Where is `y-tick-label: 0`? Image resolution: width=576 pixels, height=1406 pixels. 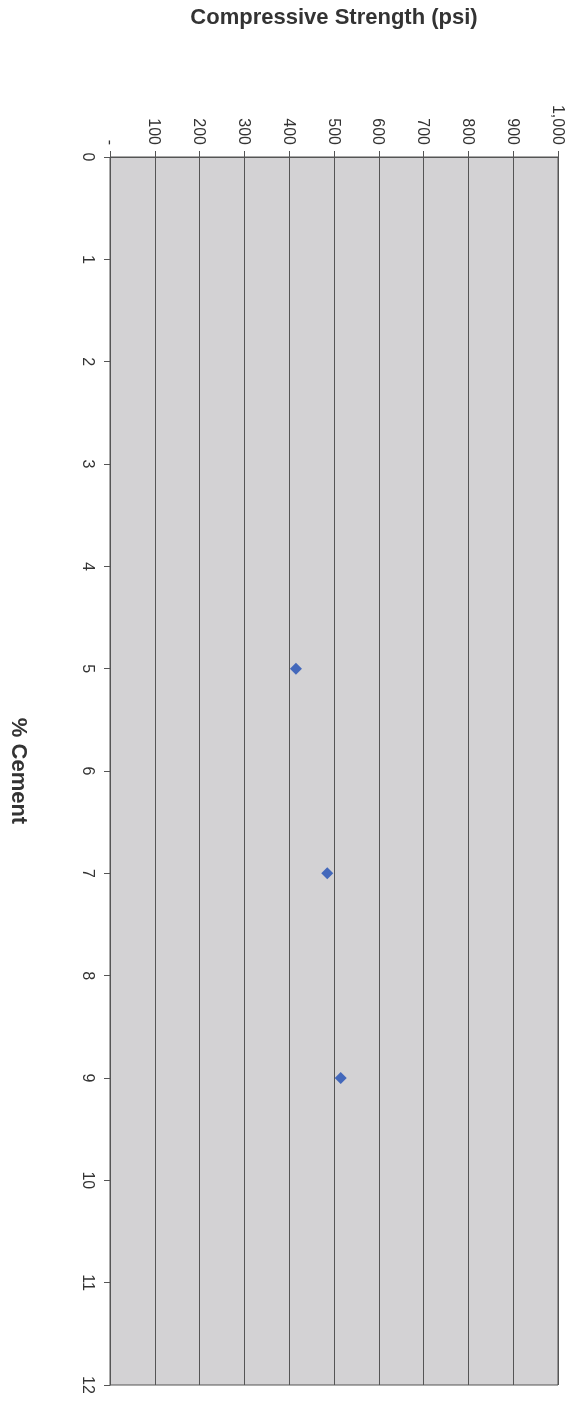
y-tick-label: 0 is located at coordinates (88, 157).